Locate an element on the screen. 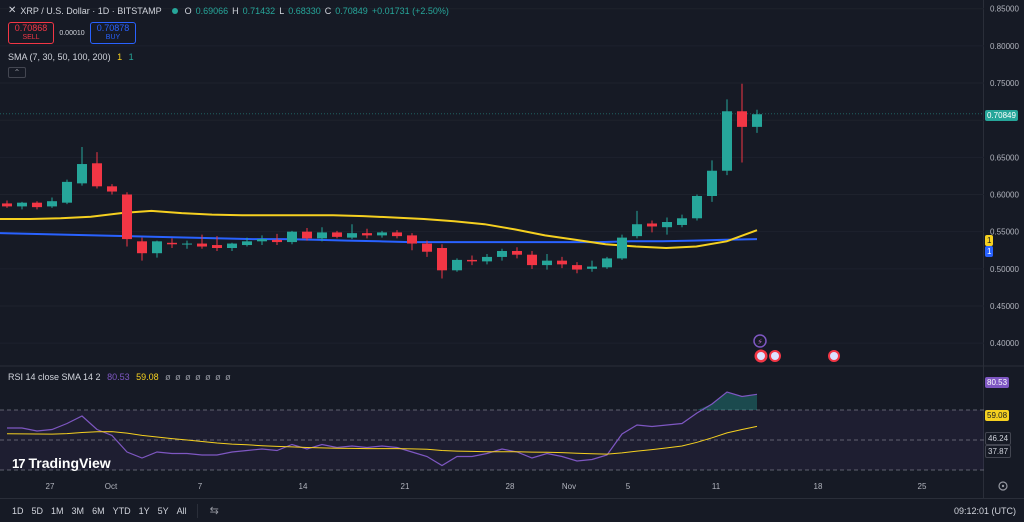 Image resolution: width=1024 pixels, height=522 pixels. close-label: C is located at coordinates (328, 10).